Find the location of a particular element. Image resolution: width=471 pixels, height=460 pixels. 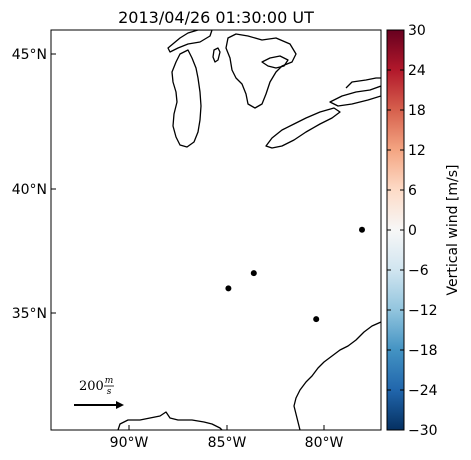

colorbar-tick-label: −24 is located at coordinates (423, 391).